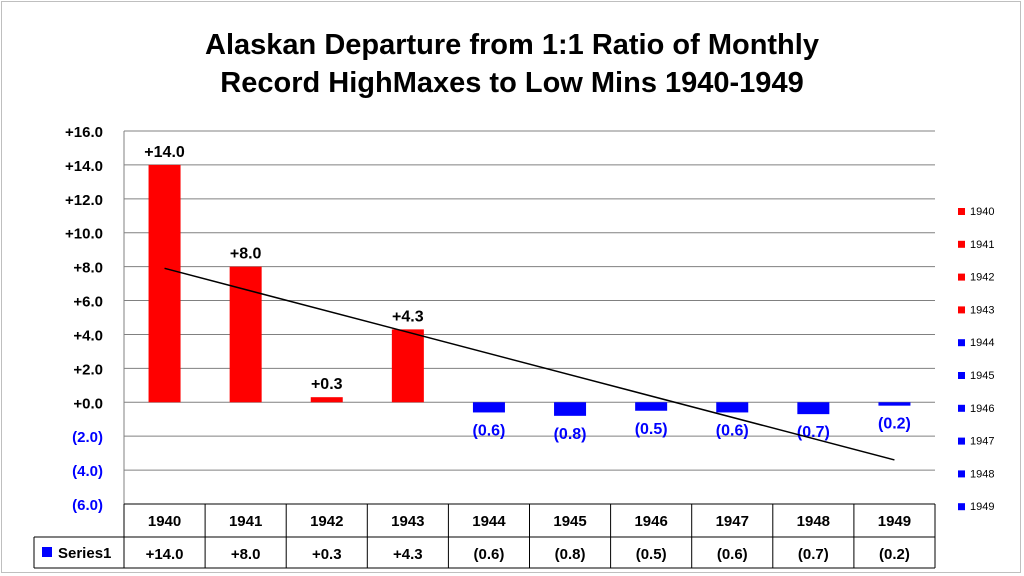  What do you see at coordinates (87, 471) in the screenshot?
I see `y-tick-label: (4.0)` at bounding box center [87, 471].